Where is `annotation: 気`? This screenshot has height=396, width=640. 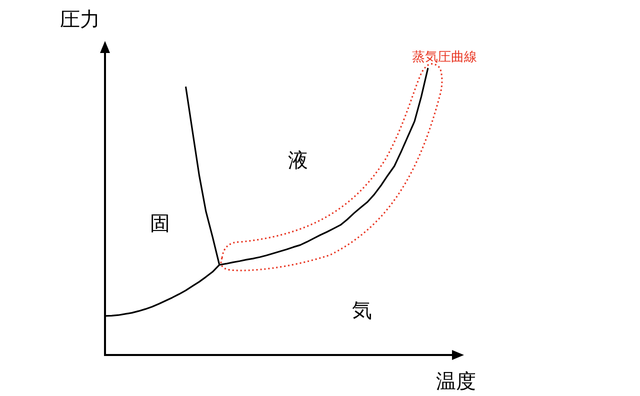
annotation: 気 is located at coordinates (362, 310).